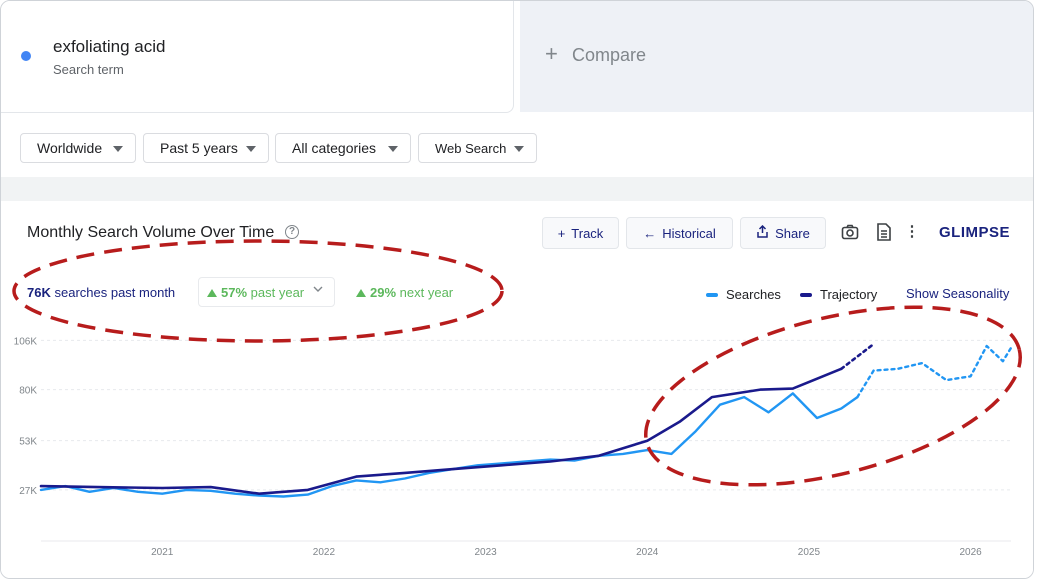 This screenshot has height=581, width=1038. What do you see at coordinates (28, 391) in the screenshot?
I see `y-tick-label: 80K` at bounding box center [28, 391].